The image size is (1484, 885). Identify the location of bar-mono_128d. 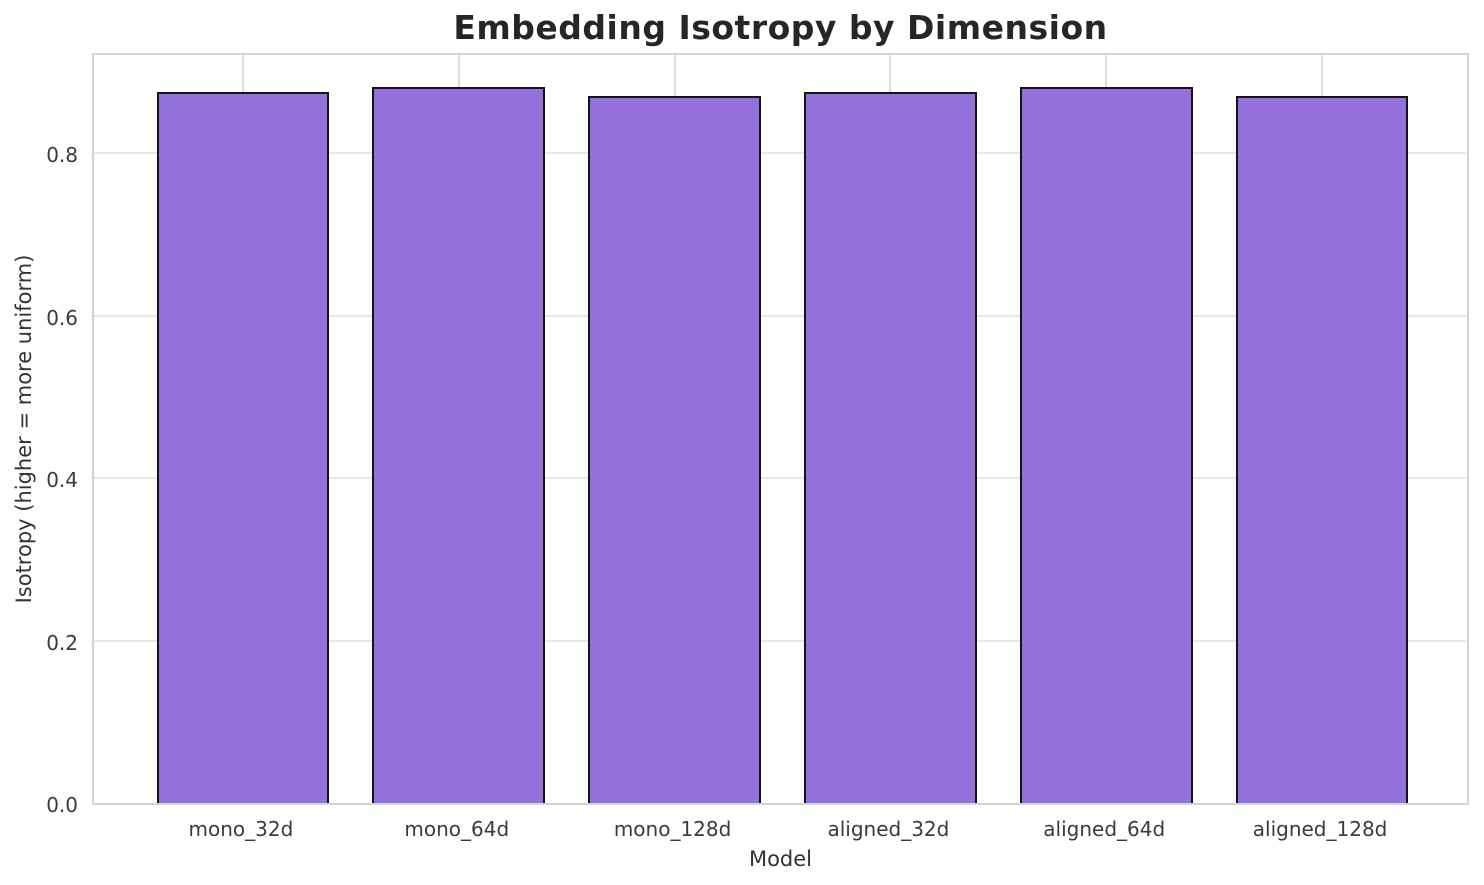
(674, 449).